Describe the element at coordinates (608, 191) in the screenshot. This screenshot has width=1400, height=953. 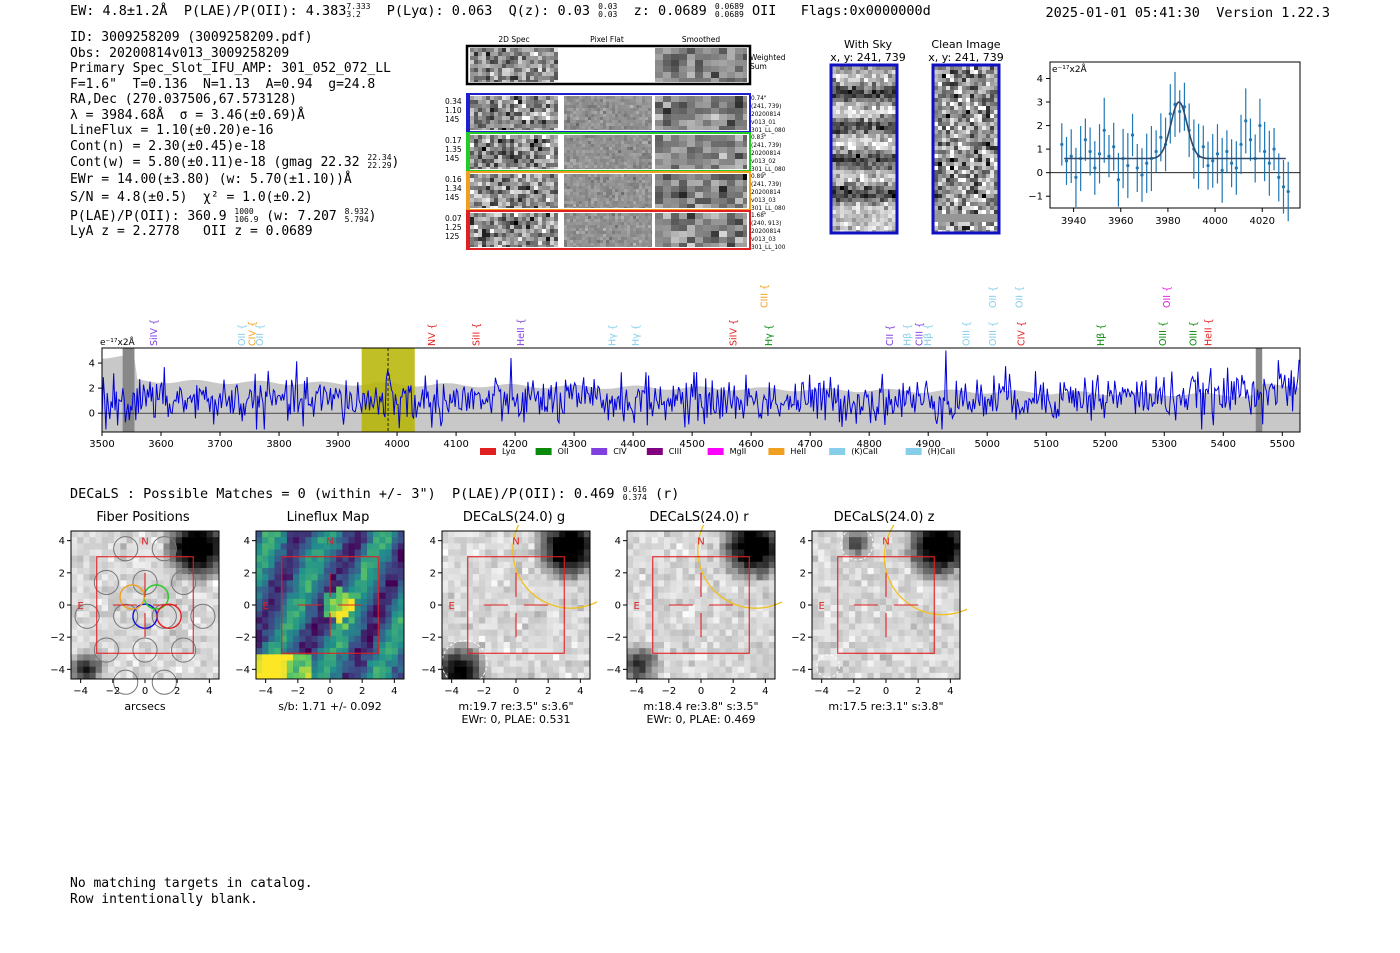
I see `fiber-pixel-flat` at that location.